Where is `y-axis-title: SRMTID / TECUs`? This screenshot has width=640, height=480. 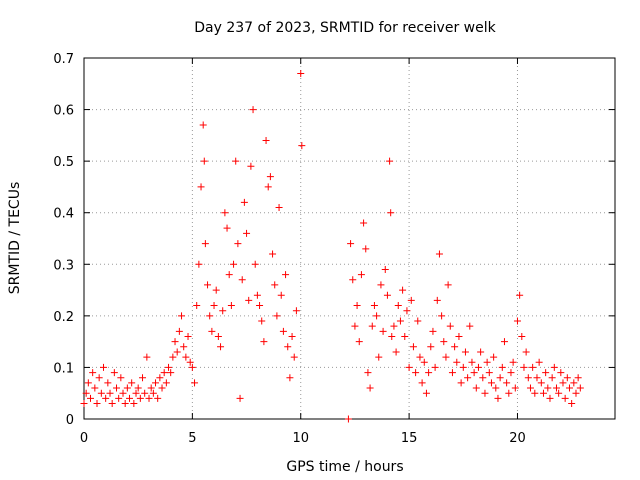
y-axis-title: SRMTID / TECUs is located at coordinates (15, 238).